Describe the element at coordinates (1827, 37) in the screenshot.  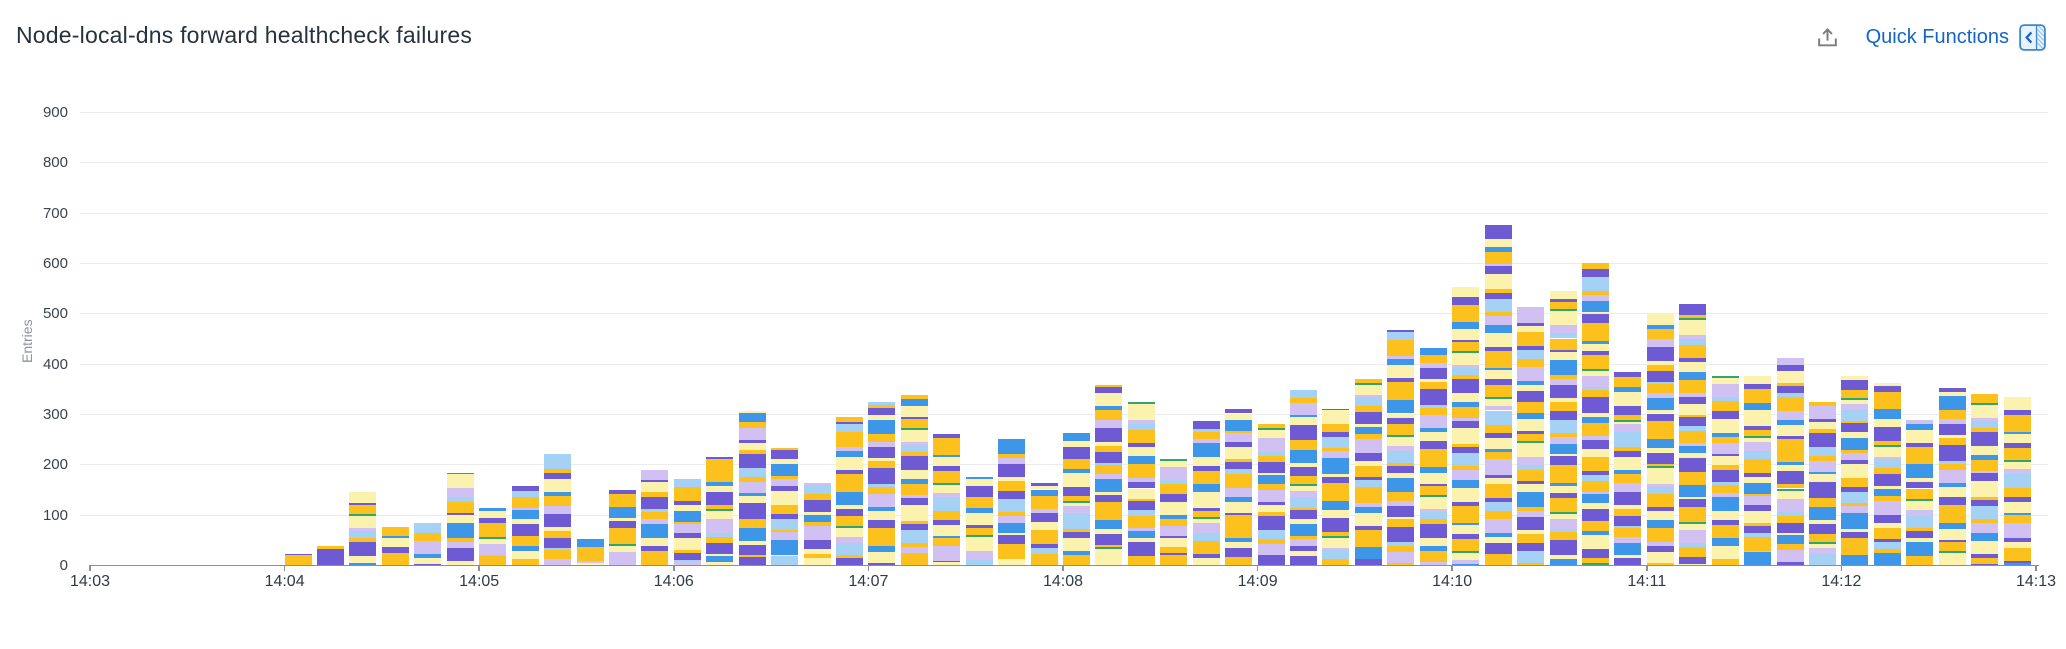
I see `export-icon` at that location.